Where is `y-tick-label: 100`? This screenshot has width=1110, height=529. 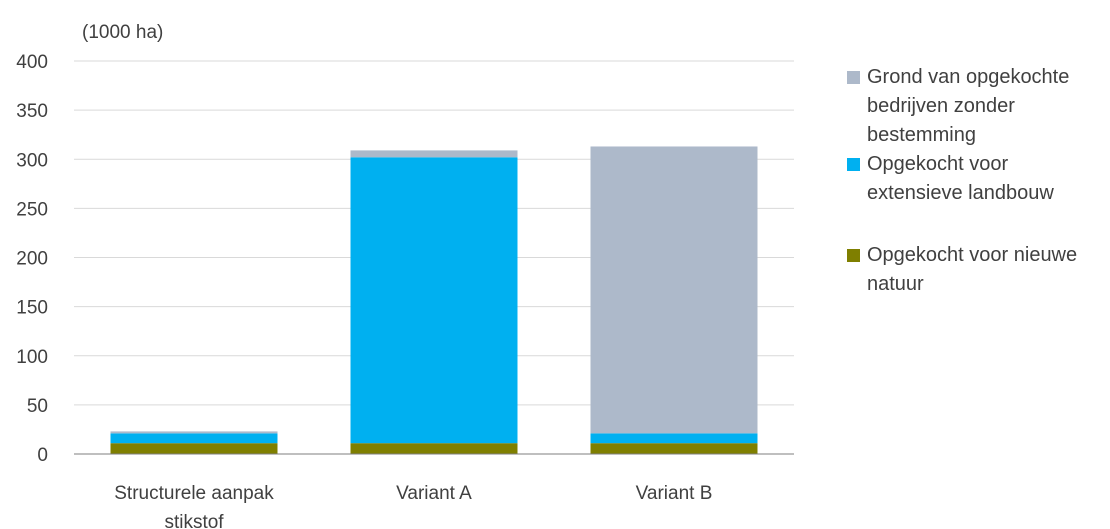 y-tick-label: 100 is located at coordinates (32, 357).